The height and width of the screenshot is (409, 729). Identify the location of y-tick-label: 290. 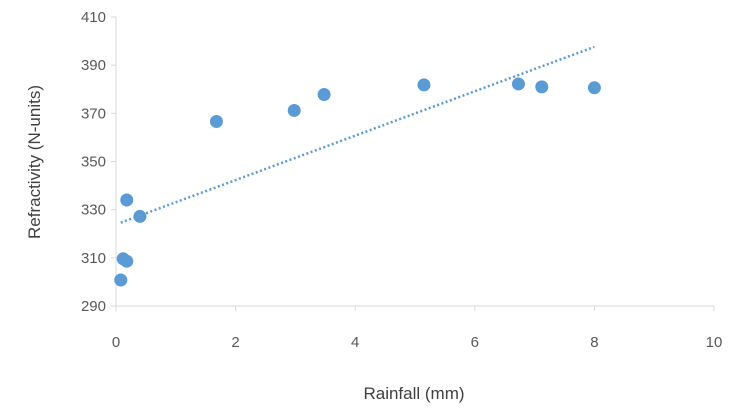
(93, 306).